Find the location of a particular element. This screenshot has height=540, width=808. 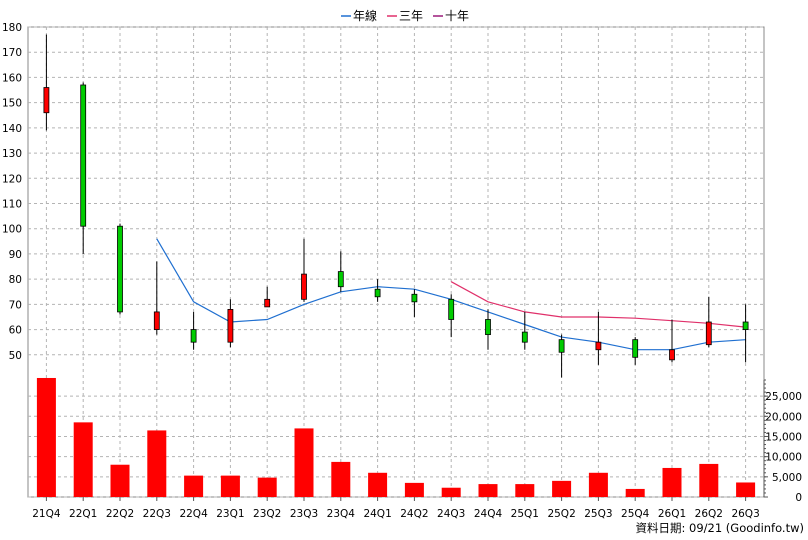

legend-label-10yr: 十年 is located at coordinates (457, 16).